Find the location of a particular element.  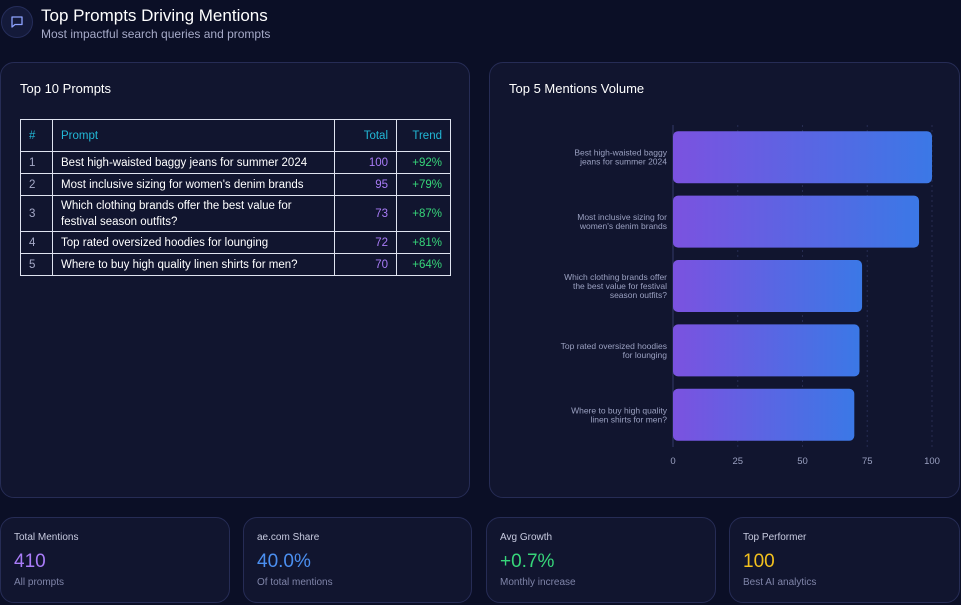

x-tick-label: 25 is located at coordinates (737, 461).